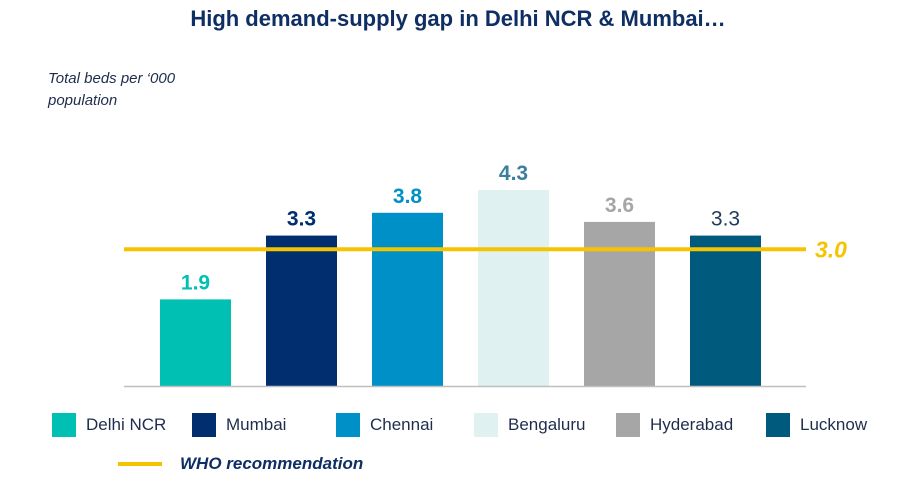 The image size is (916, 482). I want to click on legend-item-hyderabad: Hyderabad, so click(674, 425).